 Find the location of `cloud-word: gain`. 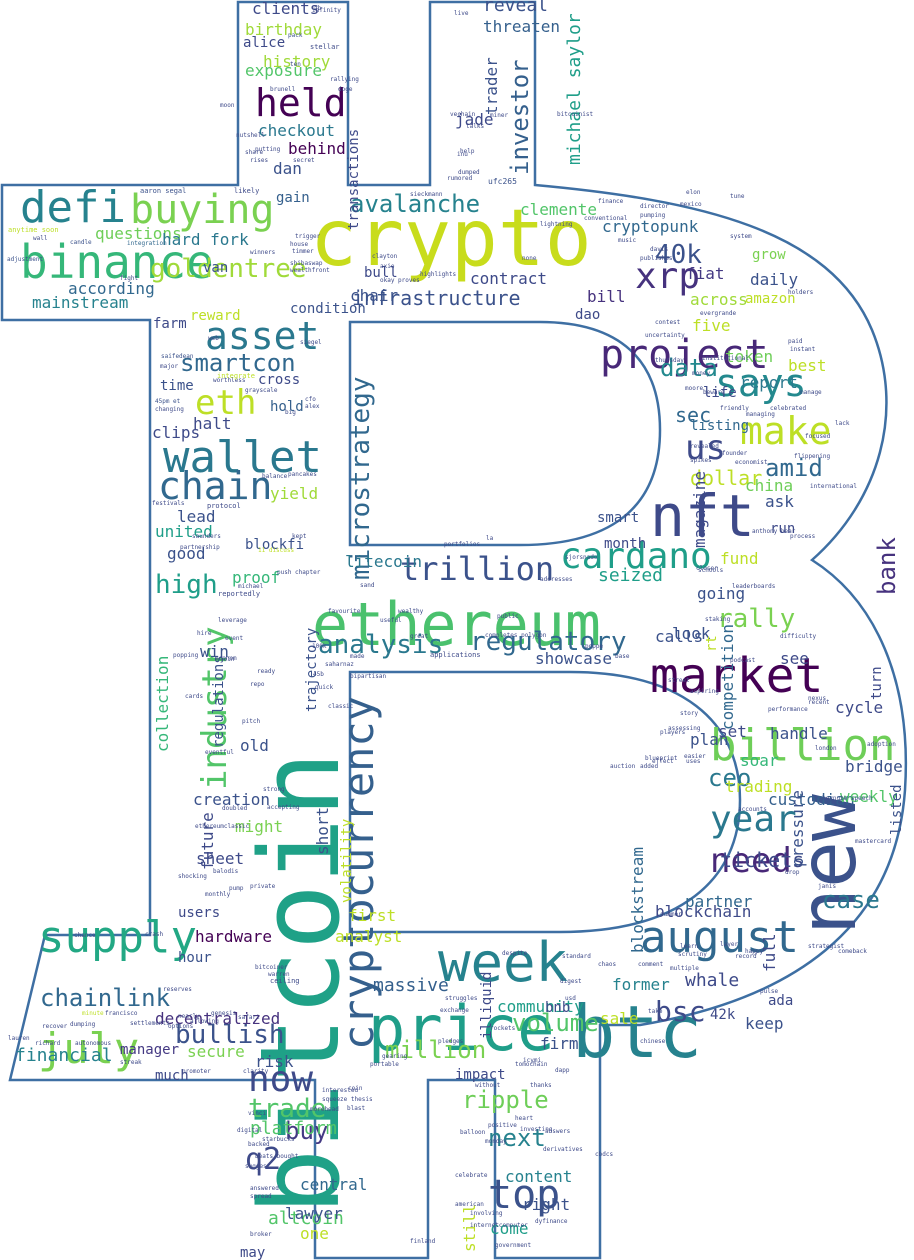

cloud-word: gain is located at coordinates (293, 198).